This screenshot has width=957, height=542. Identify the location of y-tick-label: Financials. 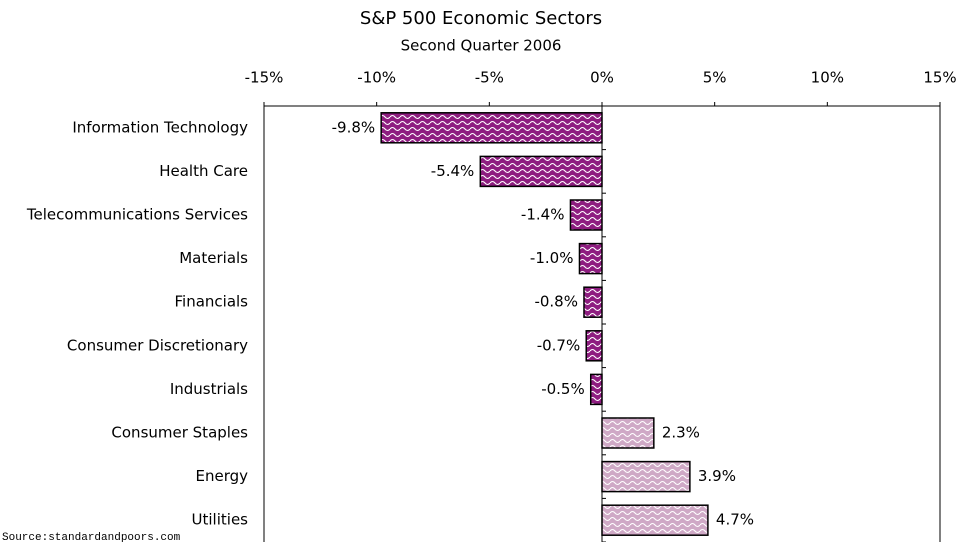
(212, 302).